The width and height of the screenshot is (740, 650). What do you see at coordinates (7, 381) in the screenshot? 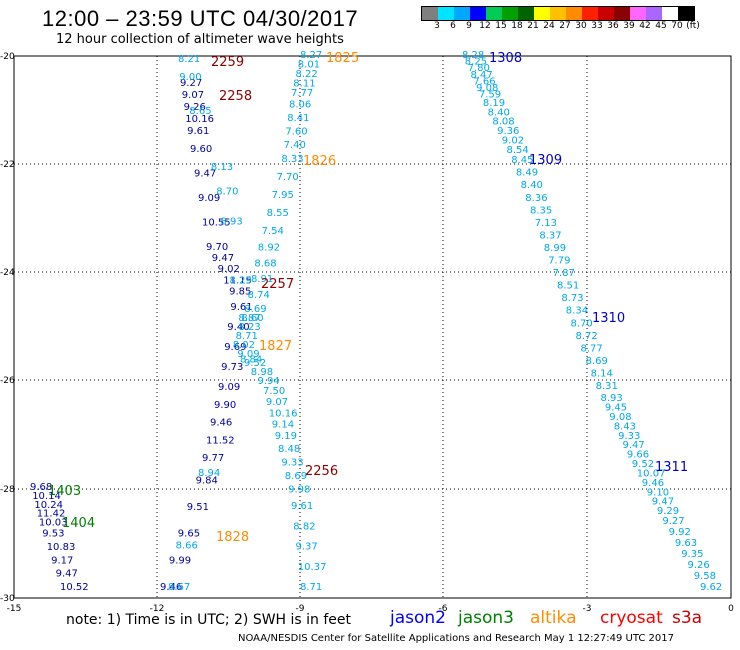
I see `y-tick-label: -26` at bounding box center [7, 381].